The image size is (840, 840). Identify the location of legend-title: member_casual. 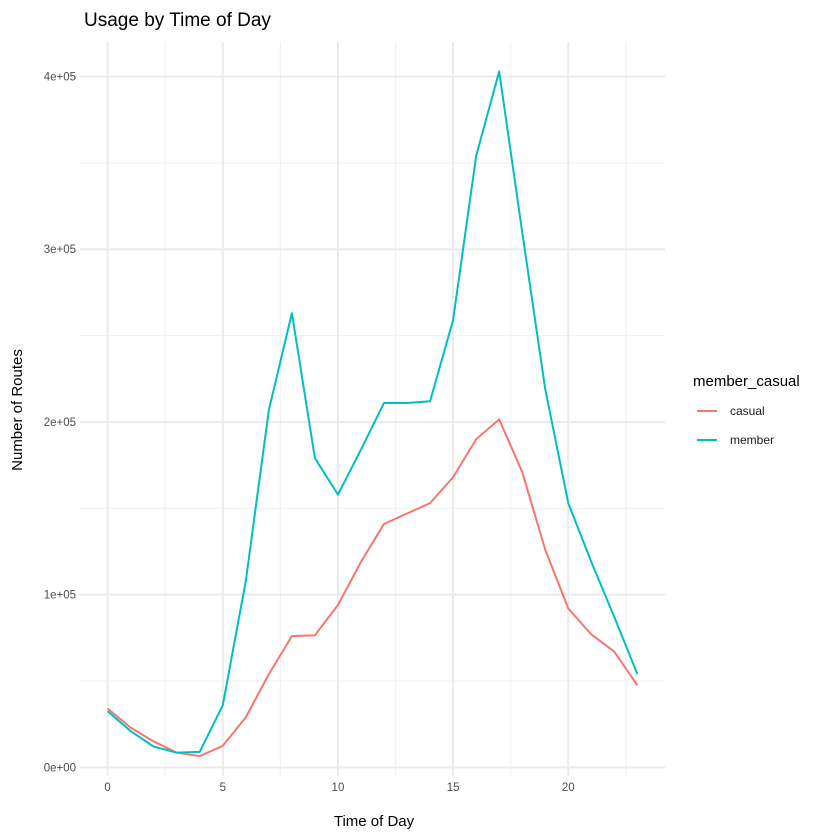
(746, 381).